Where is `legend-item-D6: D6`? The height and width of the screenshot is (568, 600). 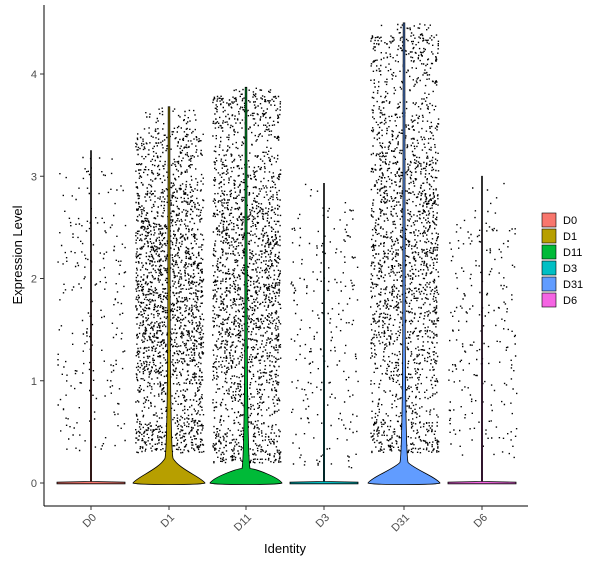
legend-item-D6: D6 is located at coordinates (559, 300).